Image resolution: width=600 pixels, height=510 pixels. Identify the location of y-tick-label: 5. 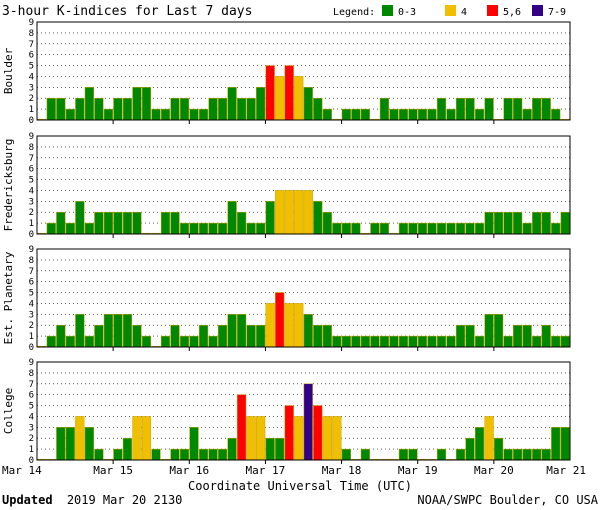
(31, 181).